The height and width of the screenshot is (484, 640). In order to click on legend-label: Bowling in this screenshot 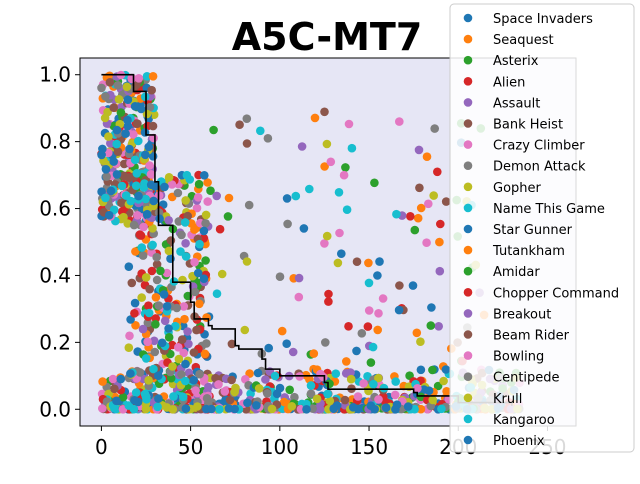, I will do `click(518, 357)`.